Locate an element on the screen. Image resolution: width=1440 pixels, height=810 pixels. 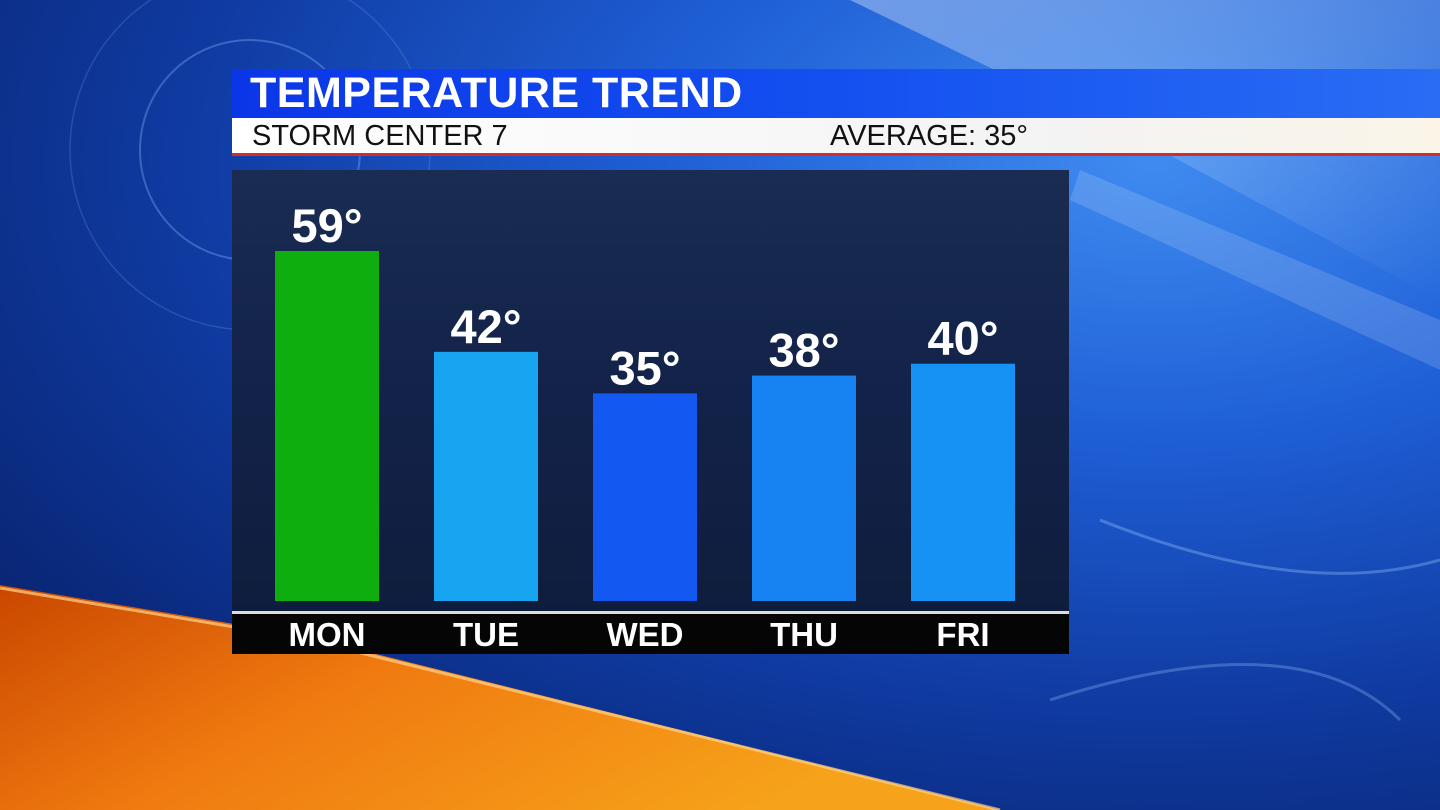
value-label-mon: 59° is located at coordinates (326, 225).